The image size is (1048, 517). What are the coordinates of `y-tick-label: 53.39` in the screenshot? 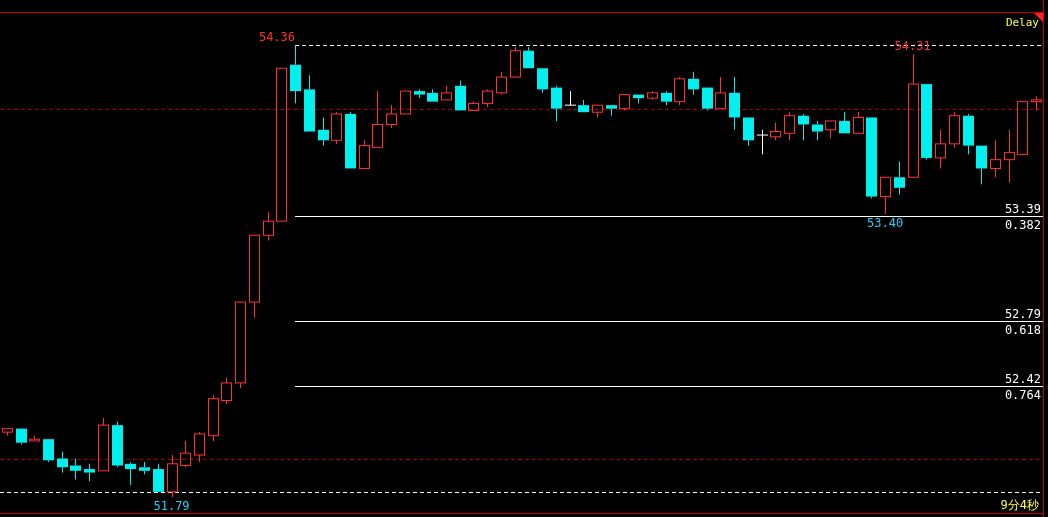 It's located at (1022, 208).